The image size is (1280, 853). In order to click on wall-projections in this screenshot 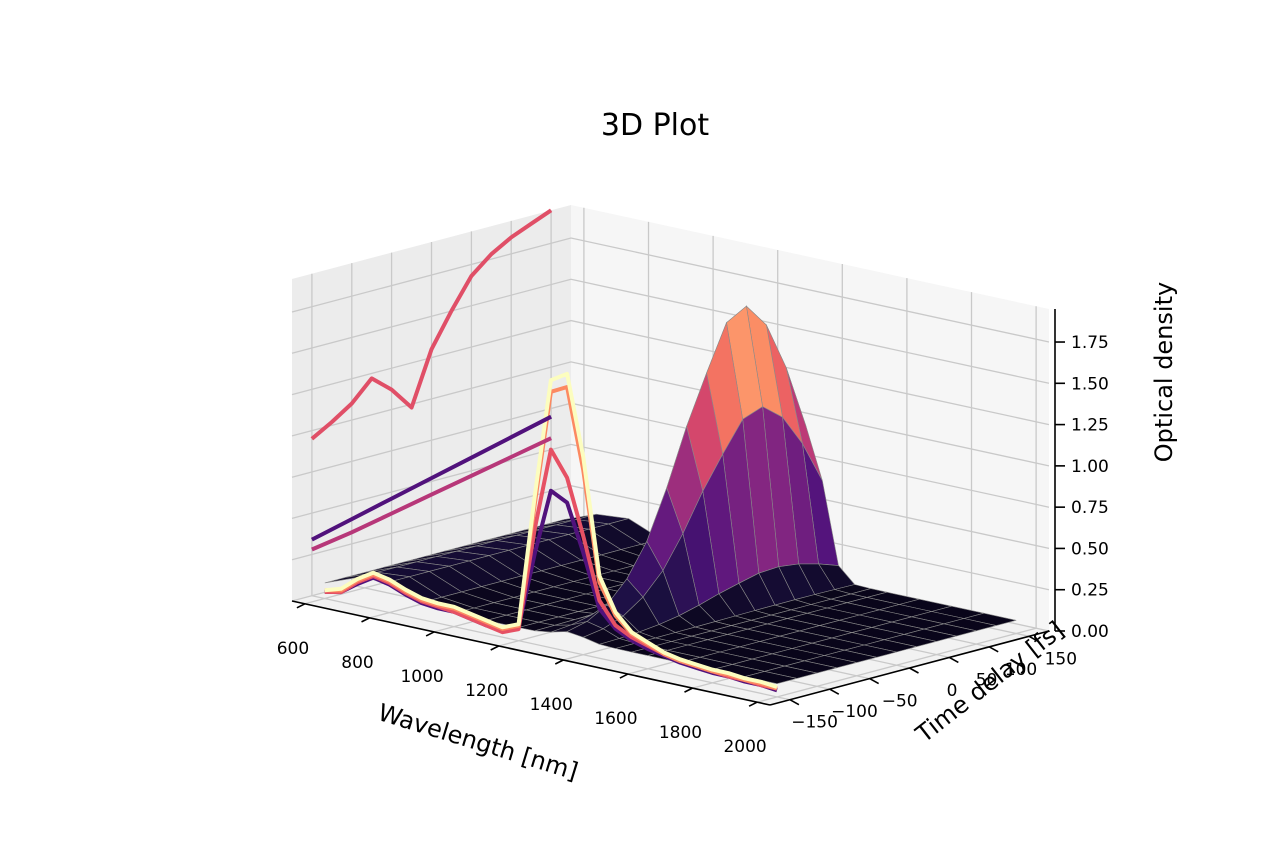, I will do `click(431, 380)`.